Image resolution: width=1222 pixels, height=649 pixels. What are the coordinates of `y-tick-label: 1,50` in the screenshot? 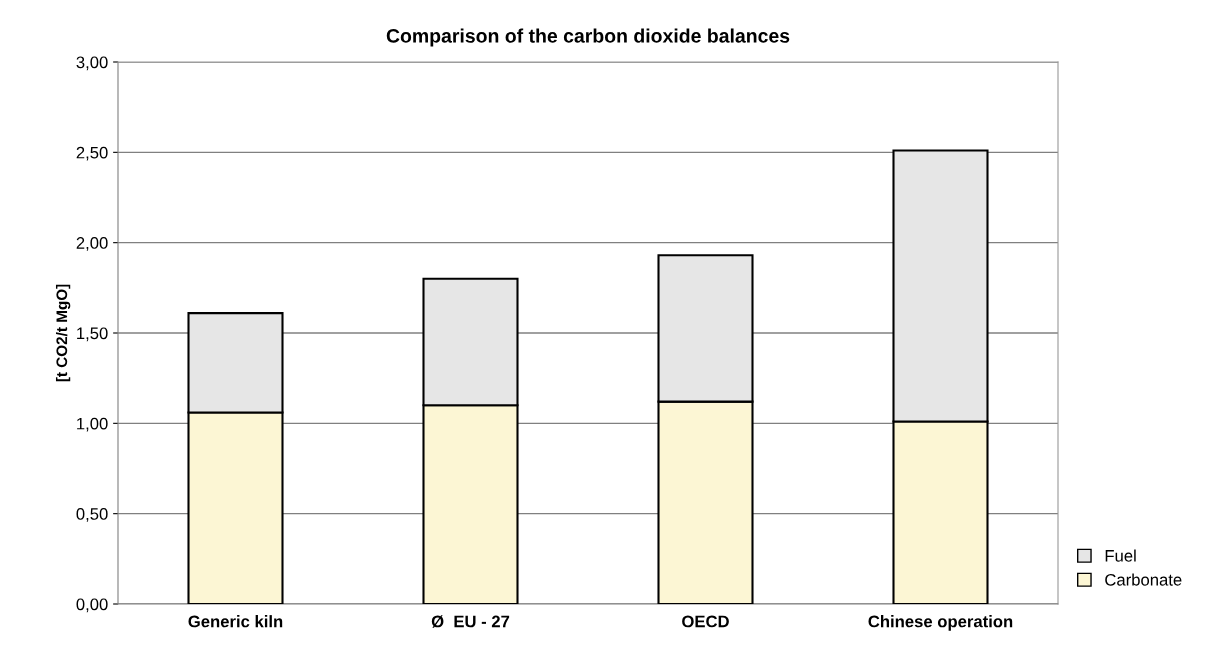 It's located at (92, 334).